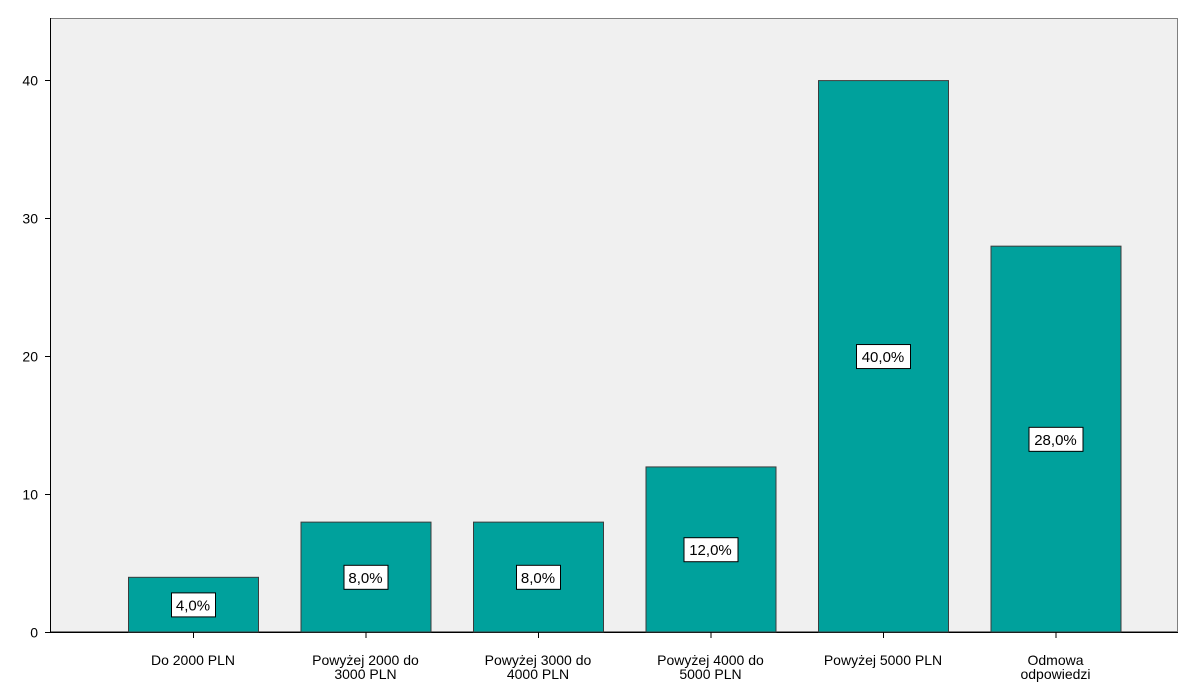 The image size is (1189, 689). Describe the element at coordinates (30, 357) in the screenshot. I see `y-tick-label-20: 20` at that location.